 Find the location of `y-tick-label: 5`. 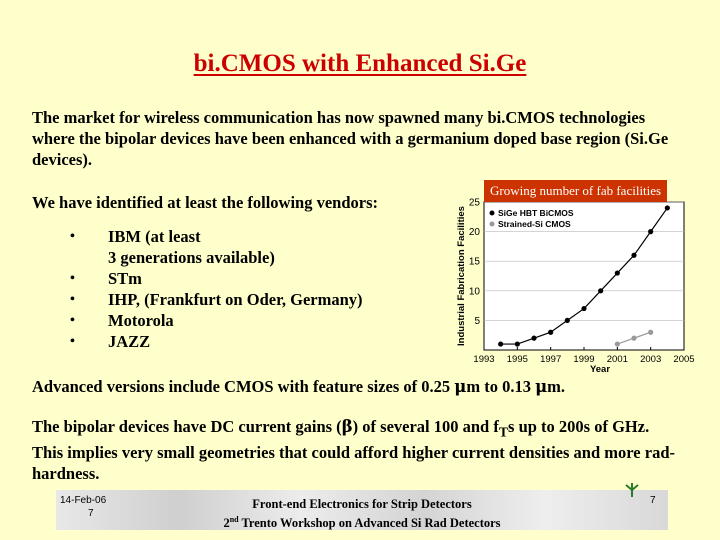

y-tick-label: 5 is located at coordinates (477, 321).